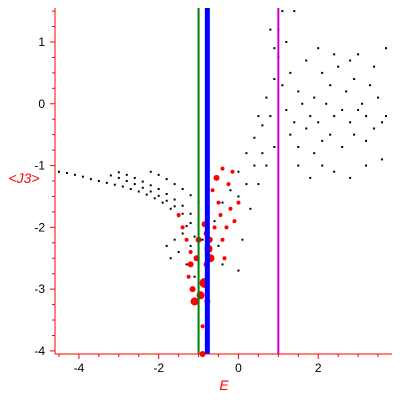 The width and height of the screenshot is (400, 400). Describe the element at coordinates (39, 289) in the screenshot. I see `y-tick-label: -3` at that location.